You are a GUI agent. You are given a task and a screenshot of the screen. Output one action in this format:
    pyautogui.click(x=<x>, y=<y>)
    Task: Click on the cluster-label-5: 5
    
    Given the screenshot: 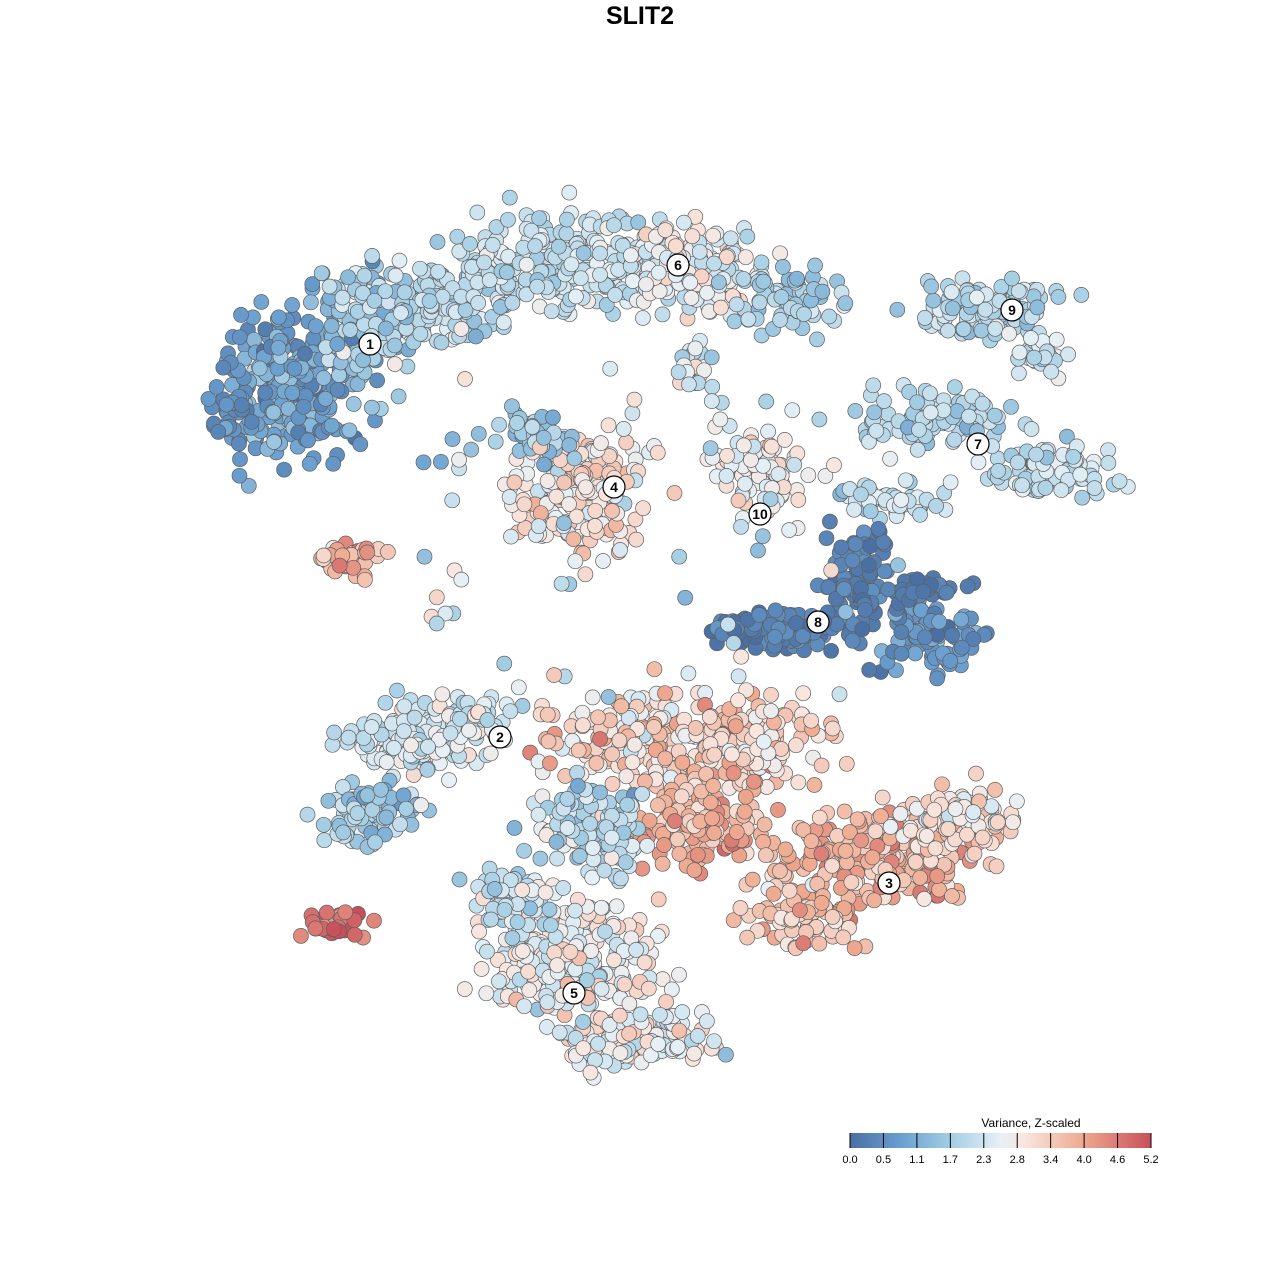 What is the action you would take?
    pyautogui.click(x=574, y=993)
    